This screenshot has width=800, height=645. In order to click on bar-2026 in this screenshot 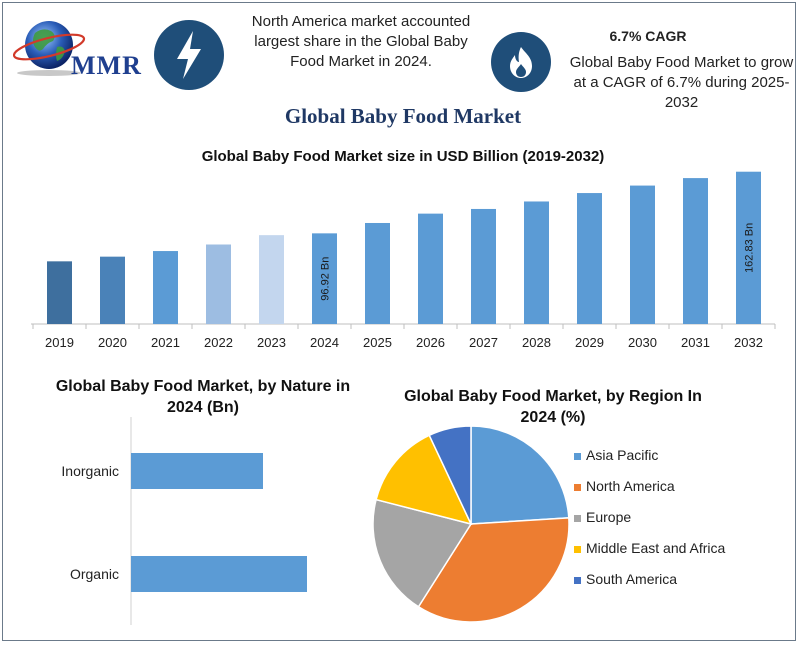, I will do `click(430, 268)`.